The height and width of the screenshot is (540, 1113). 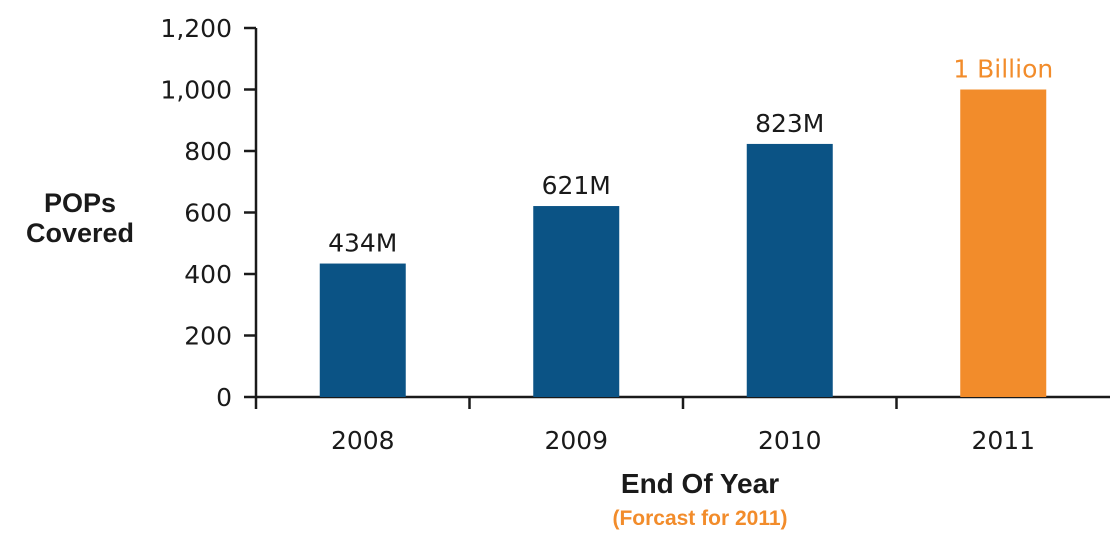 I want to click on data-label-2008: 434M, so click(x=362, y=243).